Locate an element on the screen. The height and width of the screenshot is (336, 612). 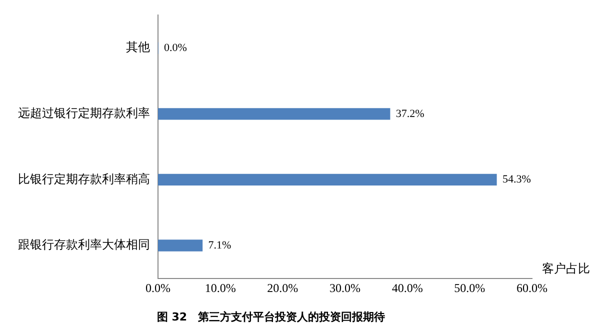
data-label: 37.2% is located at coordinates (410, 114).